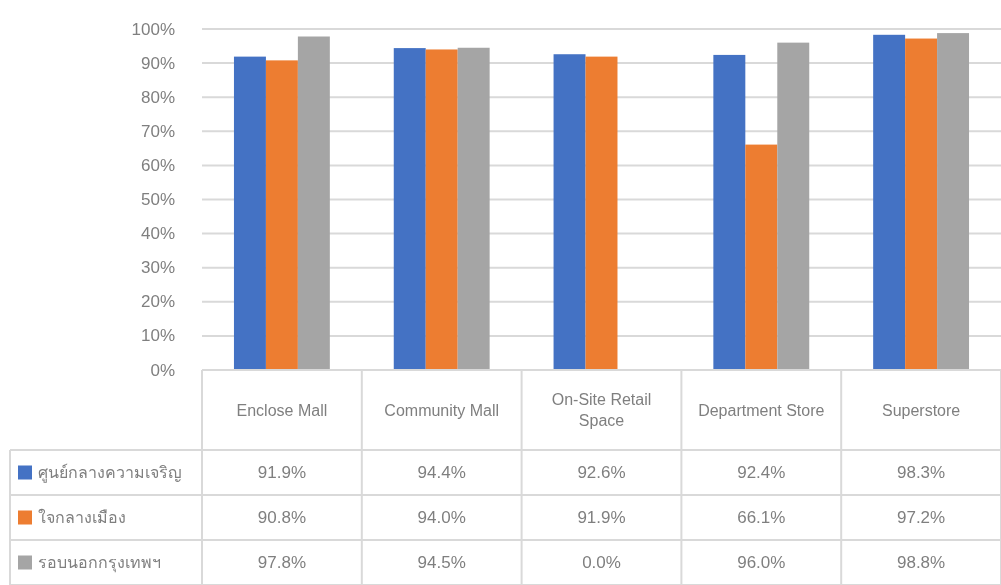  What do you see at coordinates (110, 473) in the screenshot?
I see `legend-label: ศูนย์กลางความเจริญ` at bounding box center [110, 473].